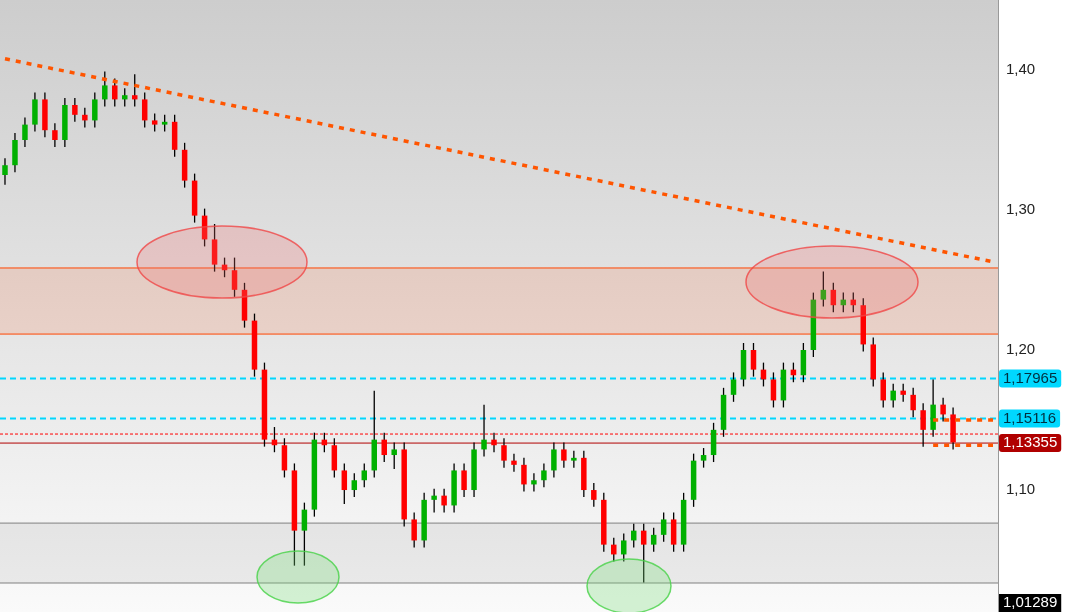 This screenshot has width=1072, height=612. Describe the element at coordinates (1021, 349) in the screenshot. I see `y-tick-label: 1,20` at that location.